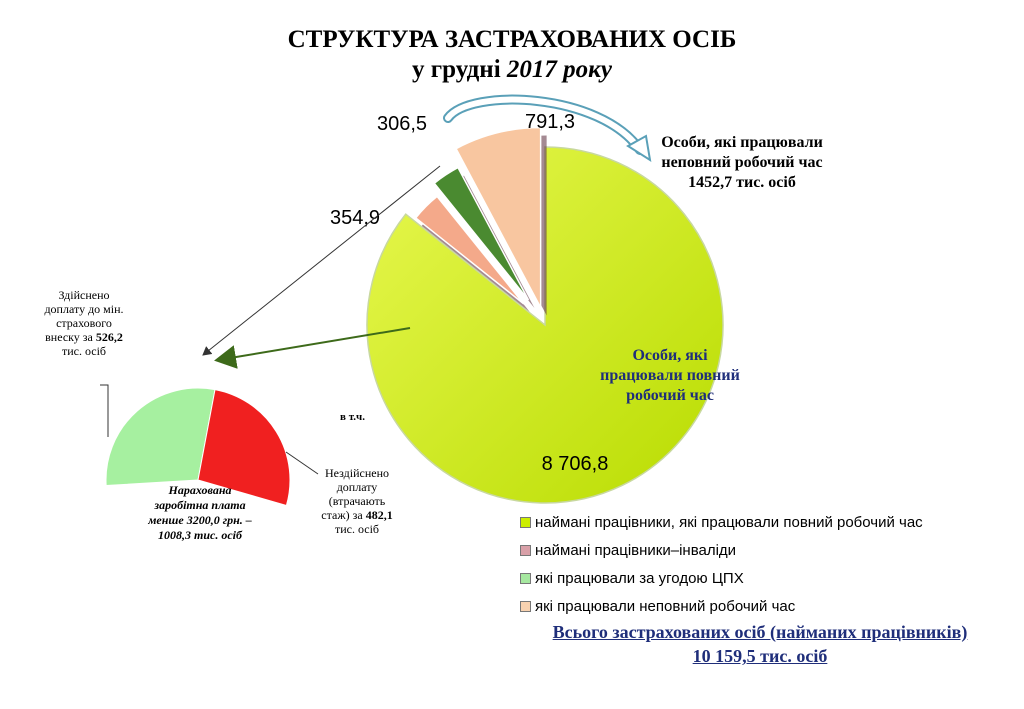  Describe the element at coordinates (636, 550) in the screenshot. I see `legend-label: наймані працівники–інваліди` at that location.